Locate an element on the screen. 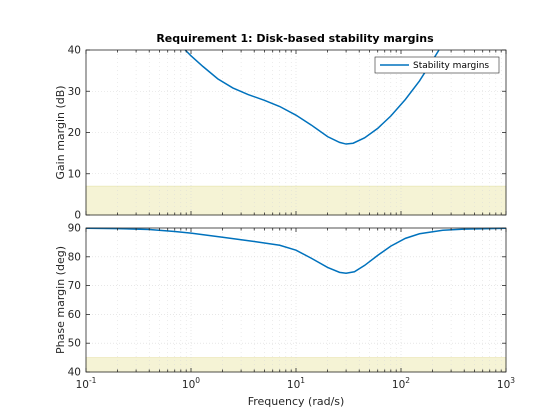  gain-y-axis-label: Gain margin (dB) is located at coordinates (60, 132).